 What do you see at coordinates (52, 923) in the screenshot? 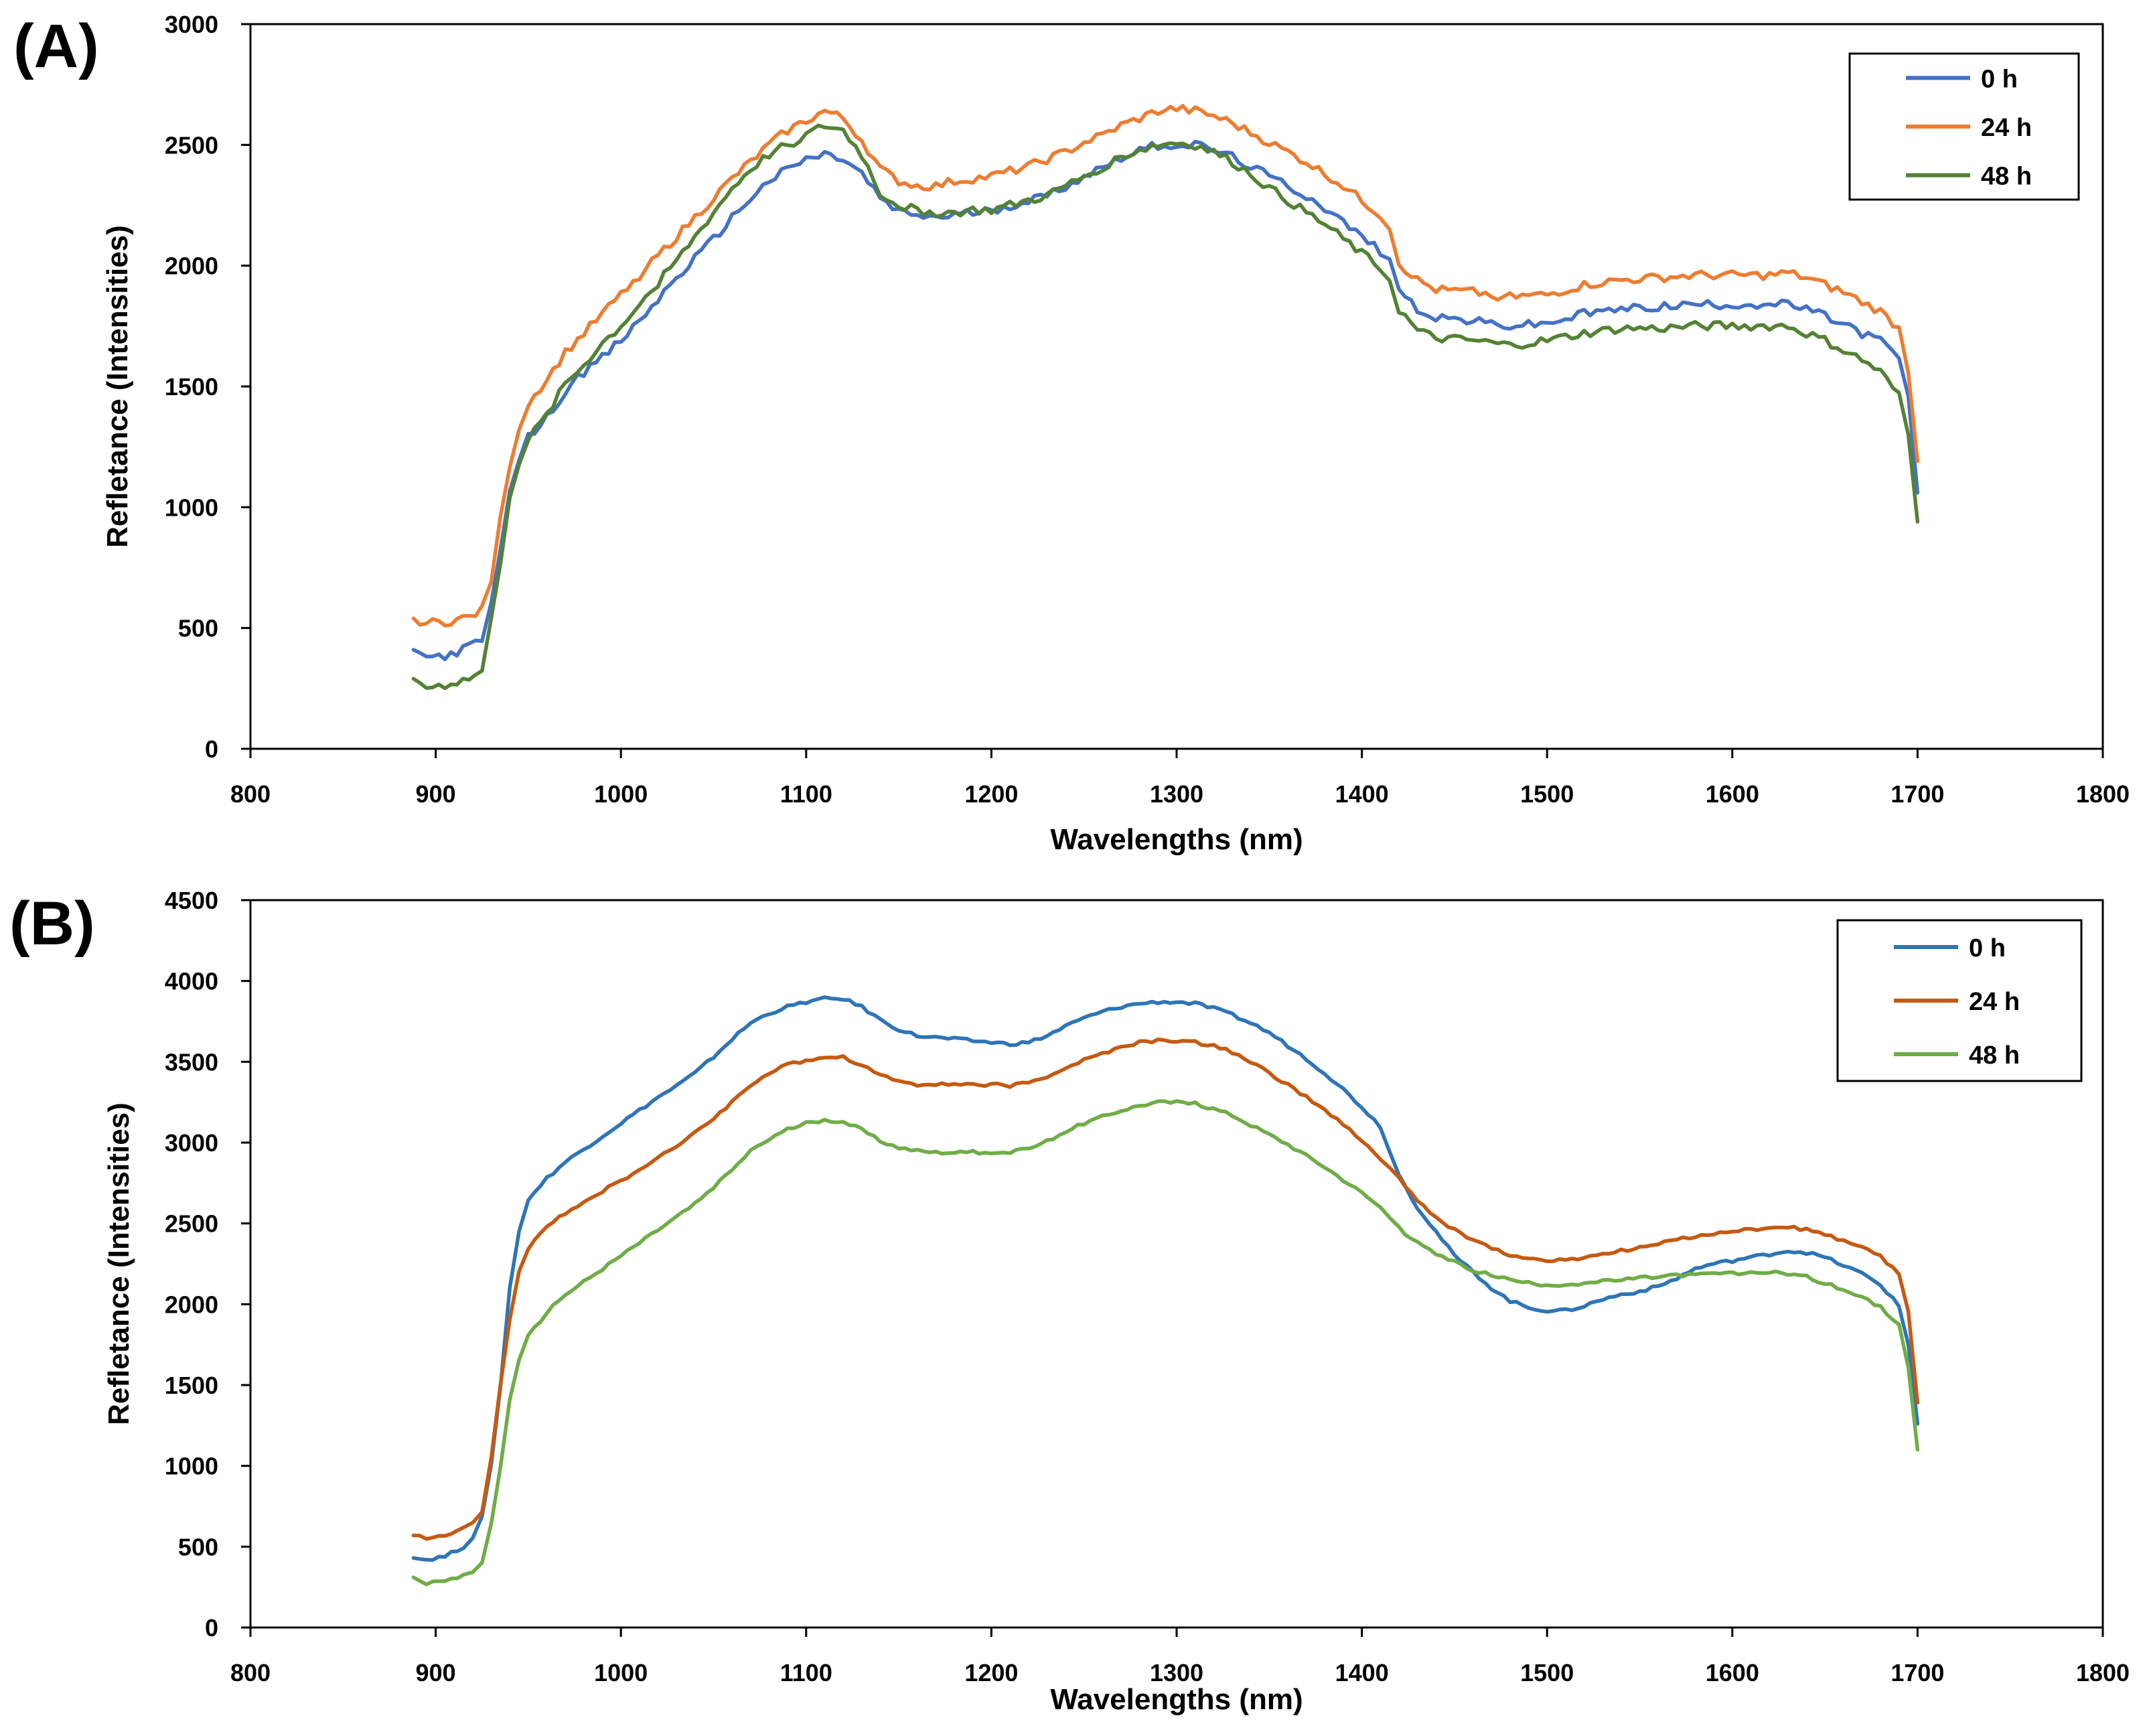
I see `panel-label: (B)` at bounding box center [52, 923].